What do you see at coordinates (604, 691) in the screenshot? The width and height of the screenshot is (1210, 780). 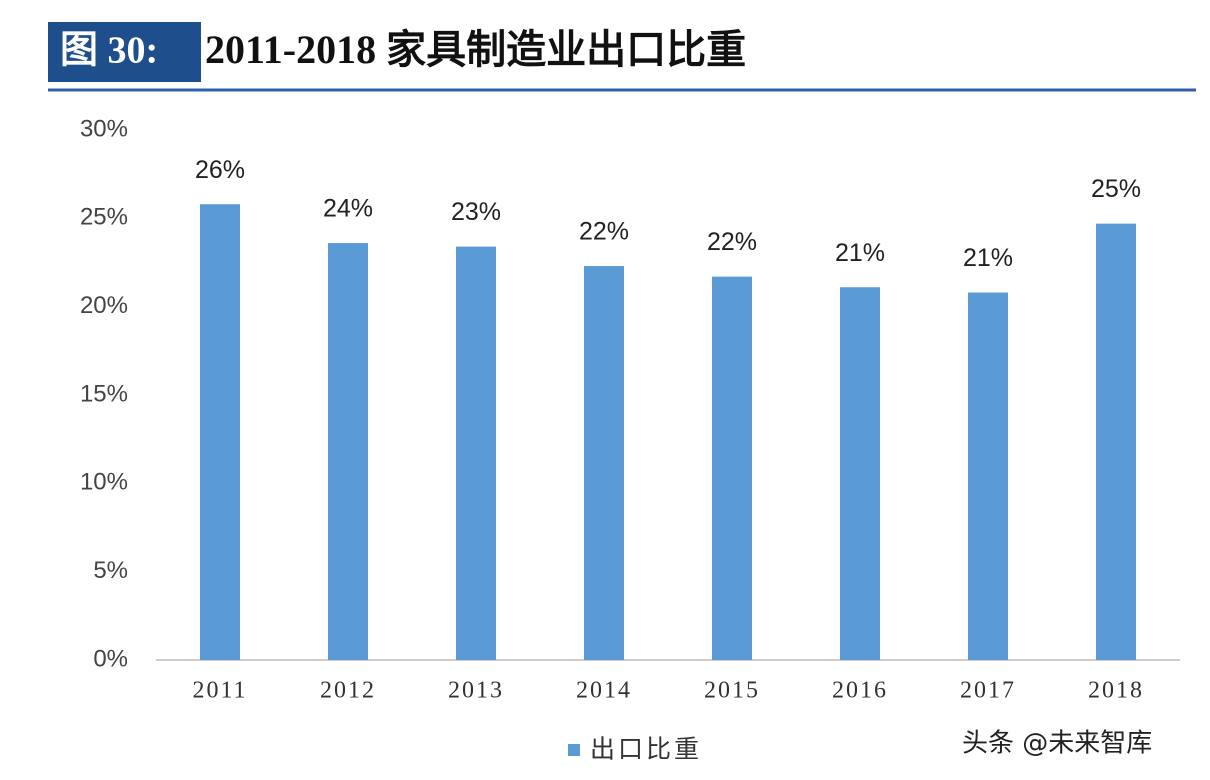 I see `x-tick-label: 2014` at bounding box center [604, 691].